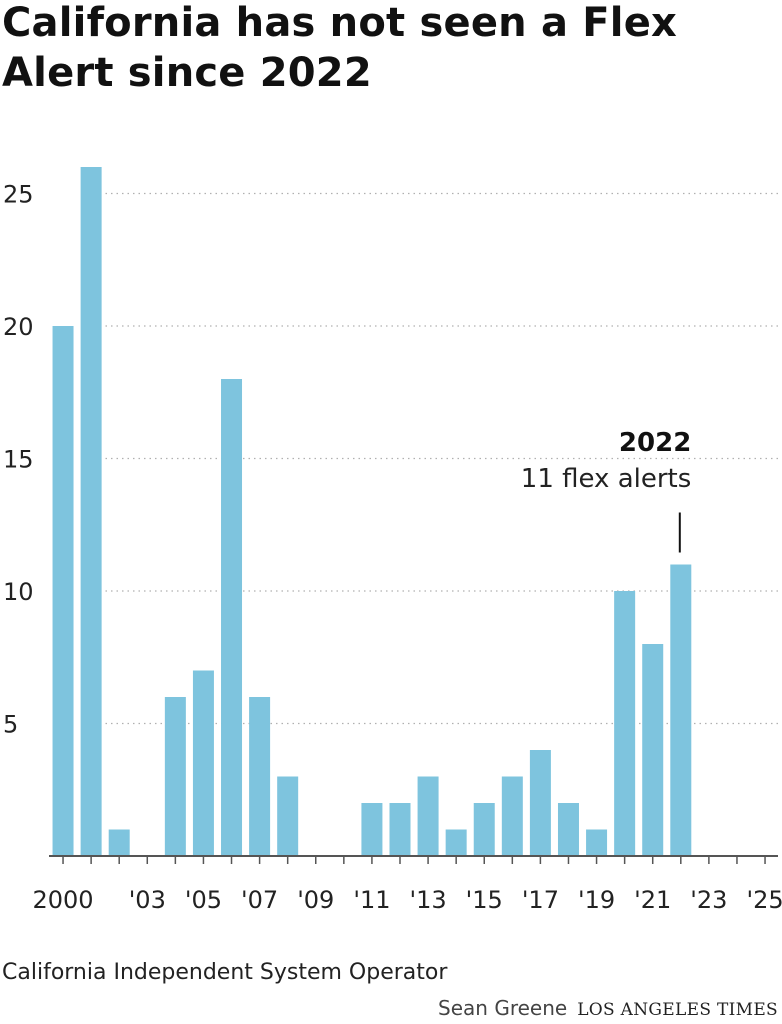 The image size is (782, 1024). I want to click on bar-2008, so click(288, 816).